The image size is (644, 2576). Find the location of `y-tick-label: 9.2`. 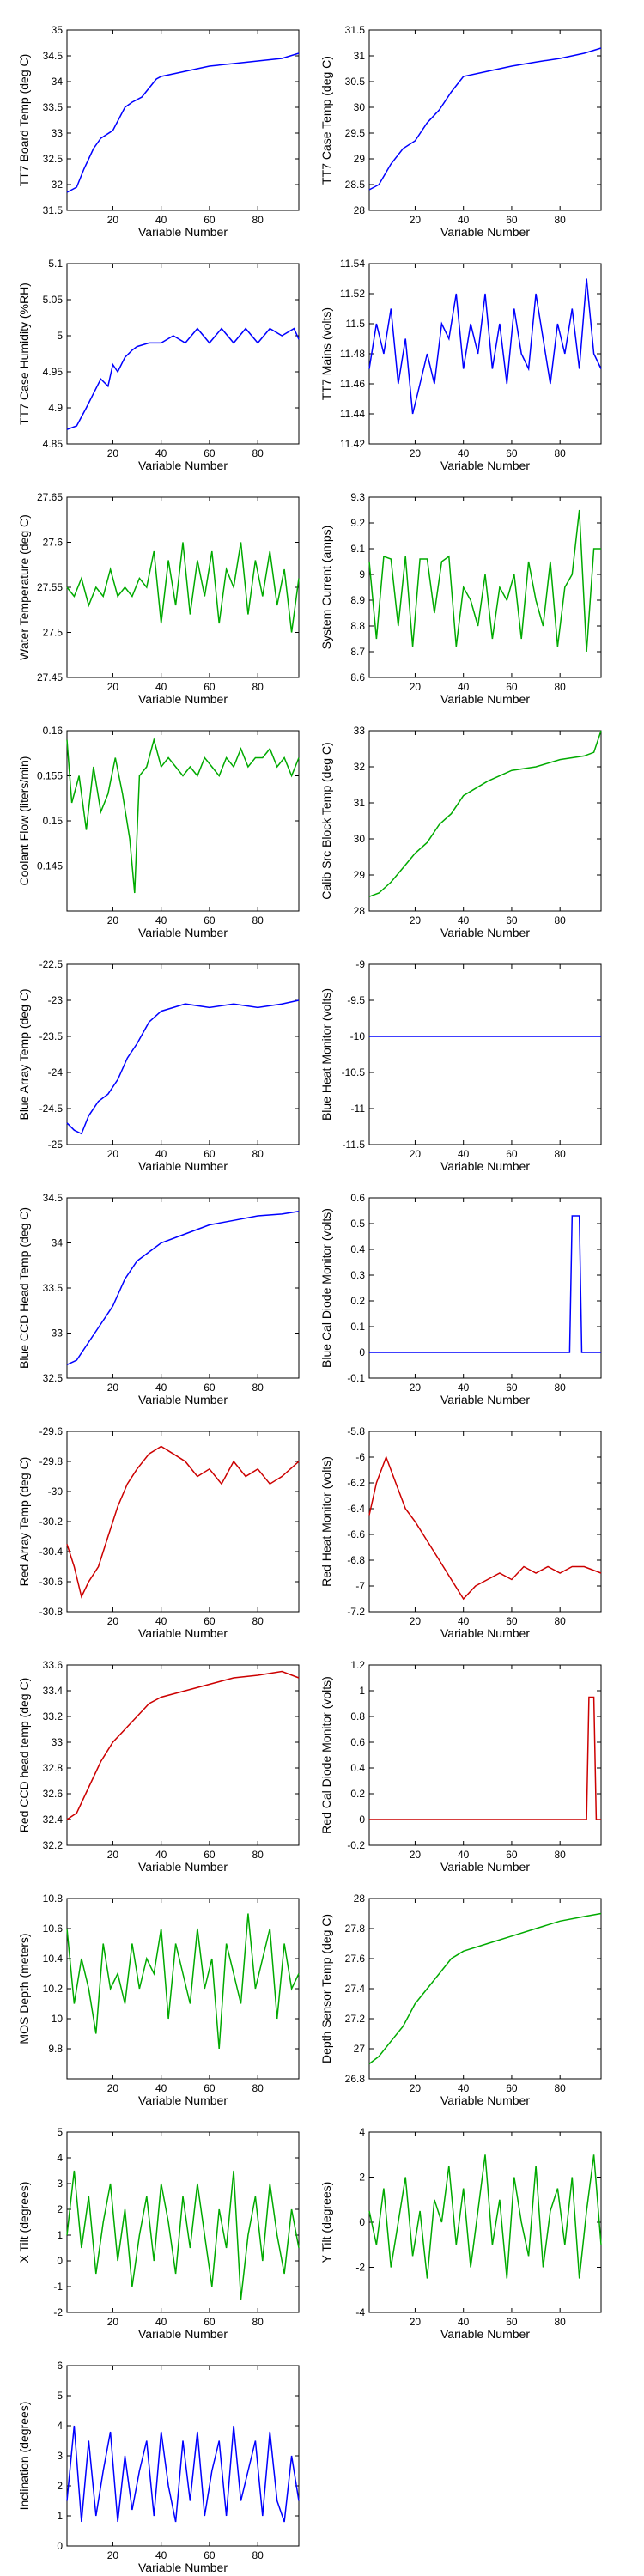

y-tick-label: 9.2 is located at coordinates (357, 523).